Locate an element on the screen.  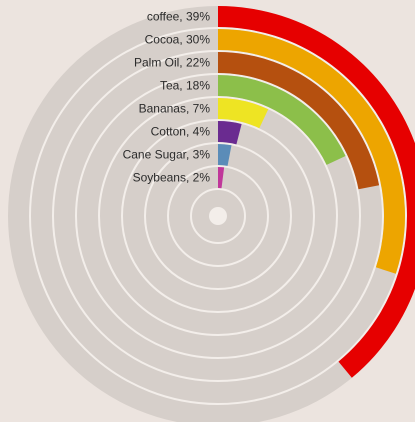
bar-cane-sugar is located at coordinates (225, 155).